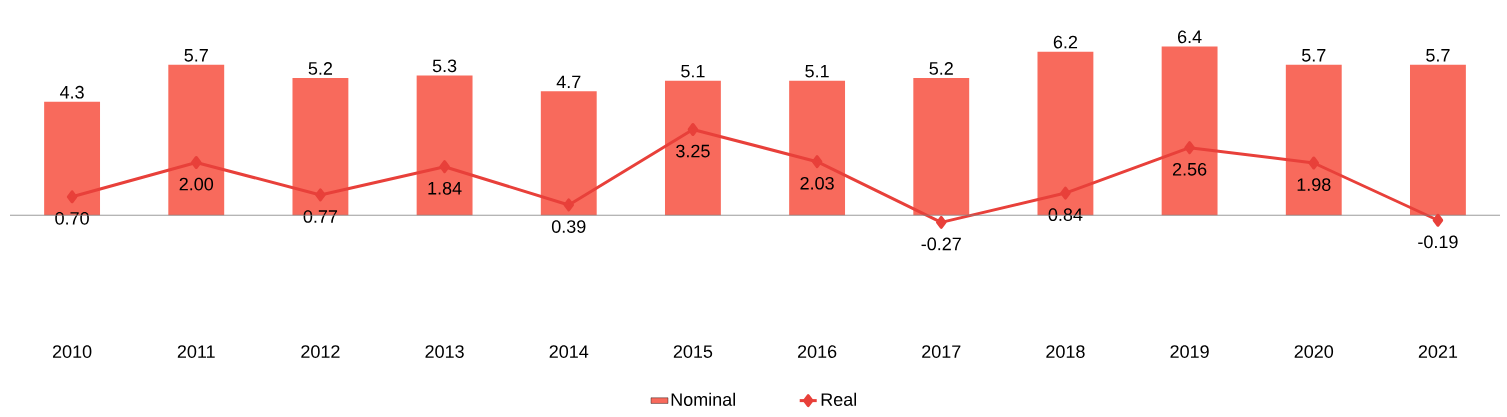  I want to click on data-label: 2.03, so click(817, 183).